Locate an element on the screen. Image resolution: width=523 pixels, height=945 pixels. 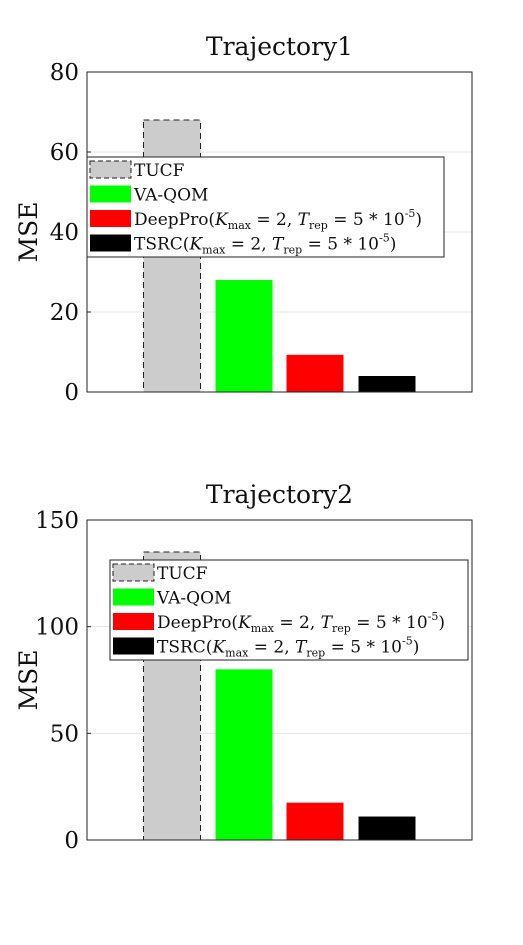
y-tick-label: 150 is located at coordinates (57, 521).